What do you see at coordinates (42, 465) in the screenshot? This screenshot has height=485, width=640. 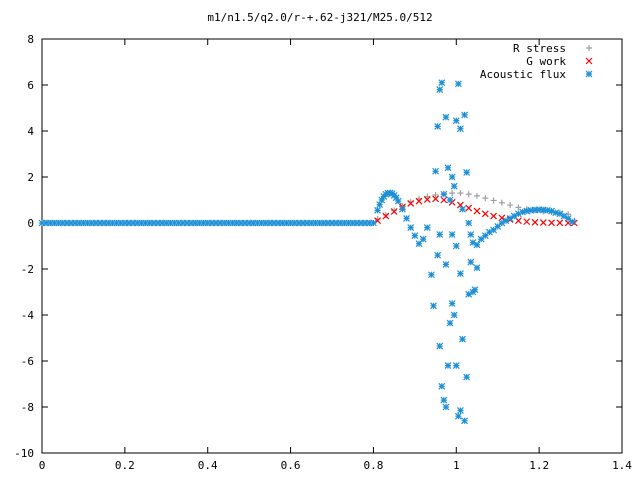 I see `x-tick-label: 0` at bounding box center [42, 465].